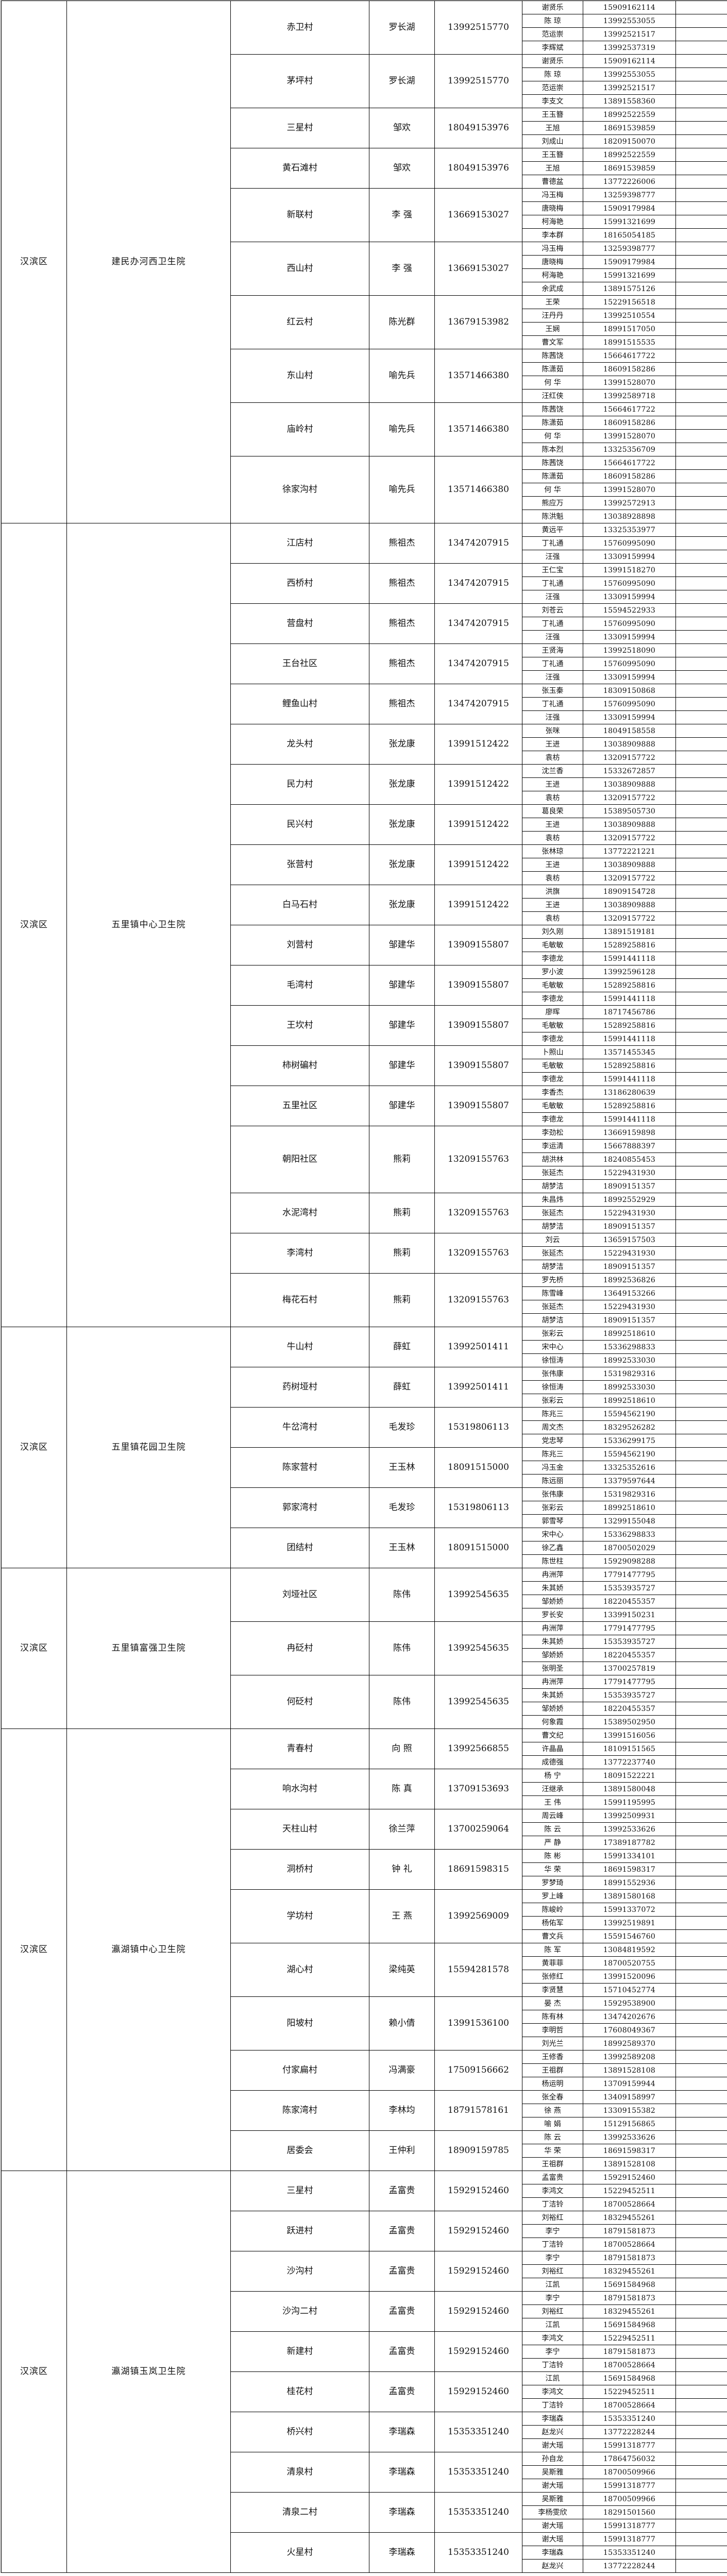 The width and height of the screenshot is (727, 2576). Describe the element at coordinates (299, 1467) in the screenshot. I see `village-name-cell: 陈家营村` at that location.